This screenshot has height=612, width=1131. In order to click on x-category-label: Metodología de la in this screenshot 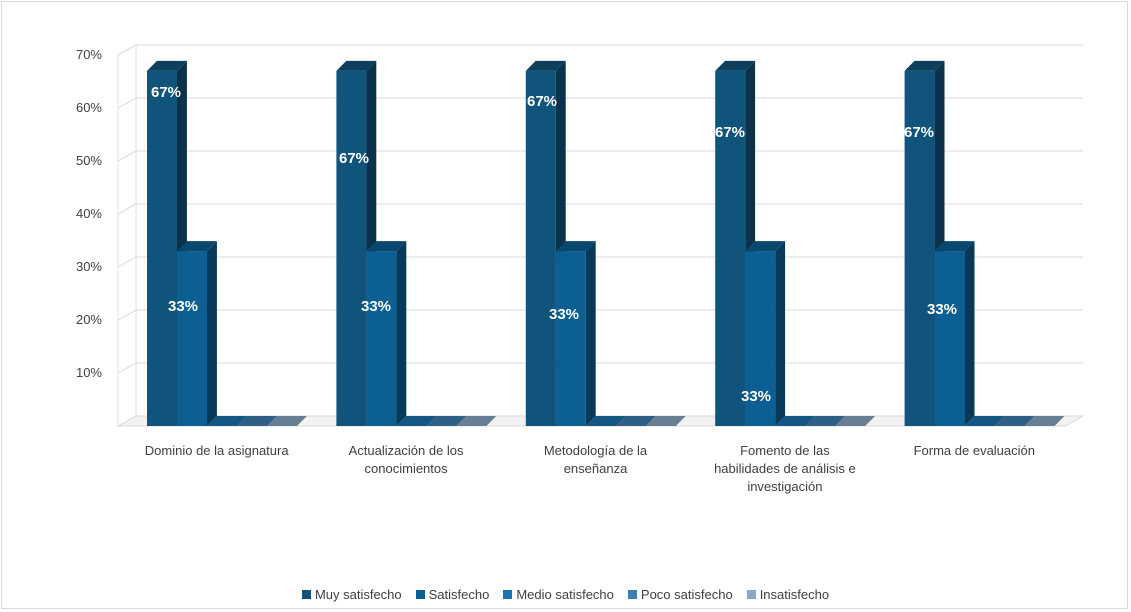, I will do `click(596, 450)`.